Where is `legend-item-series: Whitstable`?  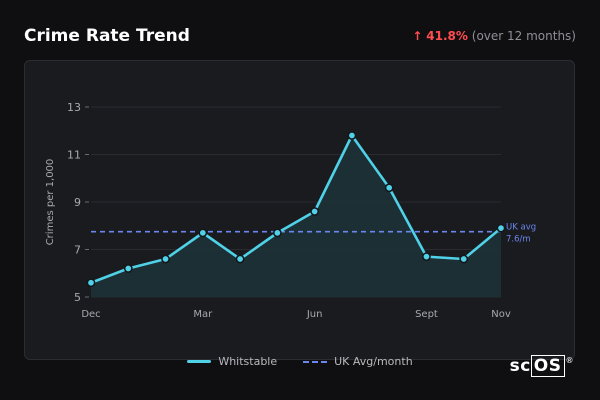
legend-item-series: Whitstable is located at coordinates (232, 361).